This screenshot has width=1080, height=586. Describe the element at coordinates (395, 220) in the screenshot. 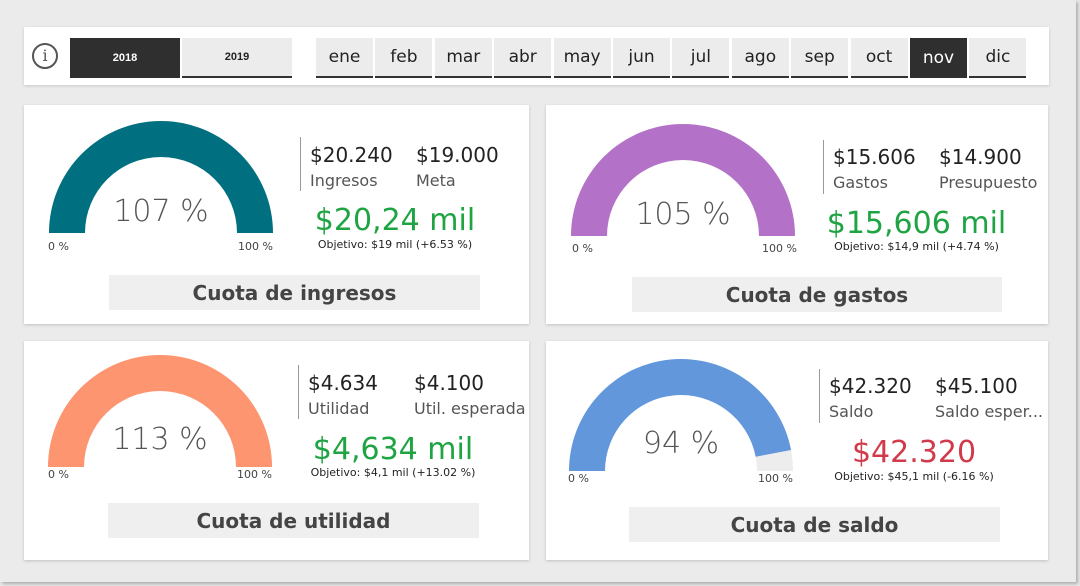

I see `actual-value: $20,24 mil` at that location.